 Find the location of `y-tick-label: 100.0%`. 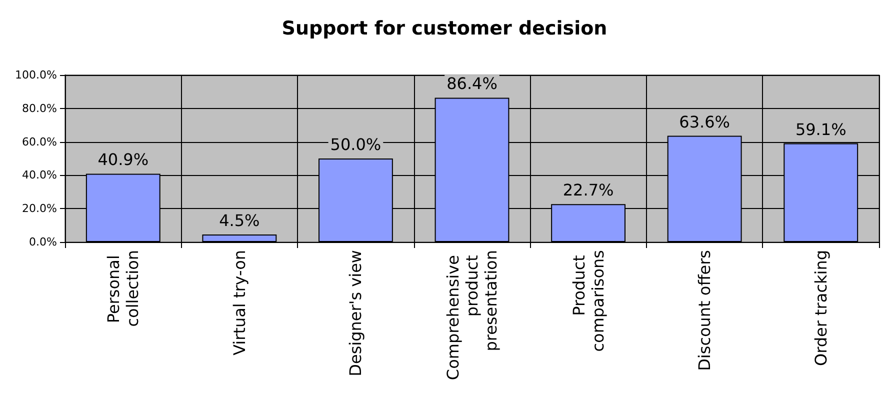

y-tick-label: 100.0% is located at coordinates (36, 75).